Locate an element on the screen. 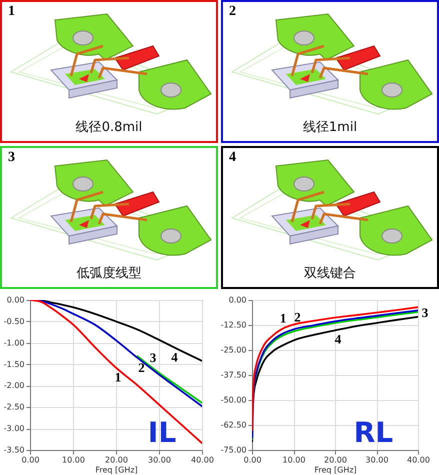 This screenshot has height=475, width=439. y-tick-label: -2.50 is located at coordinates (14, 407).